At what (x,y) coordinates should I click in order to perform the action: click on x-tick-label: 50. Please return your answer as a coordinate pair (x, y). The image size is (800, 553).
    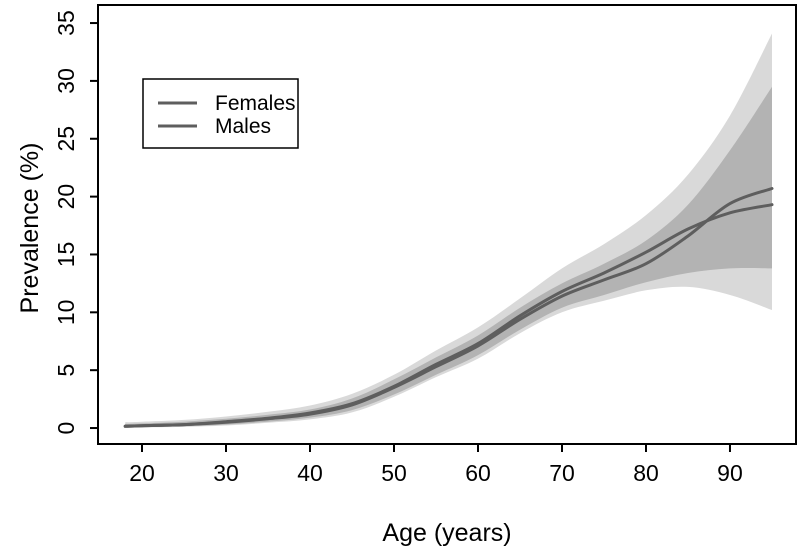
    Looking at the image, I should click on (394, 473).